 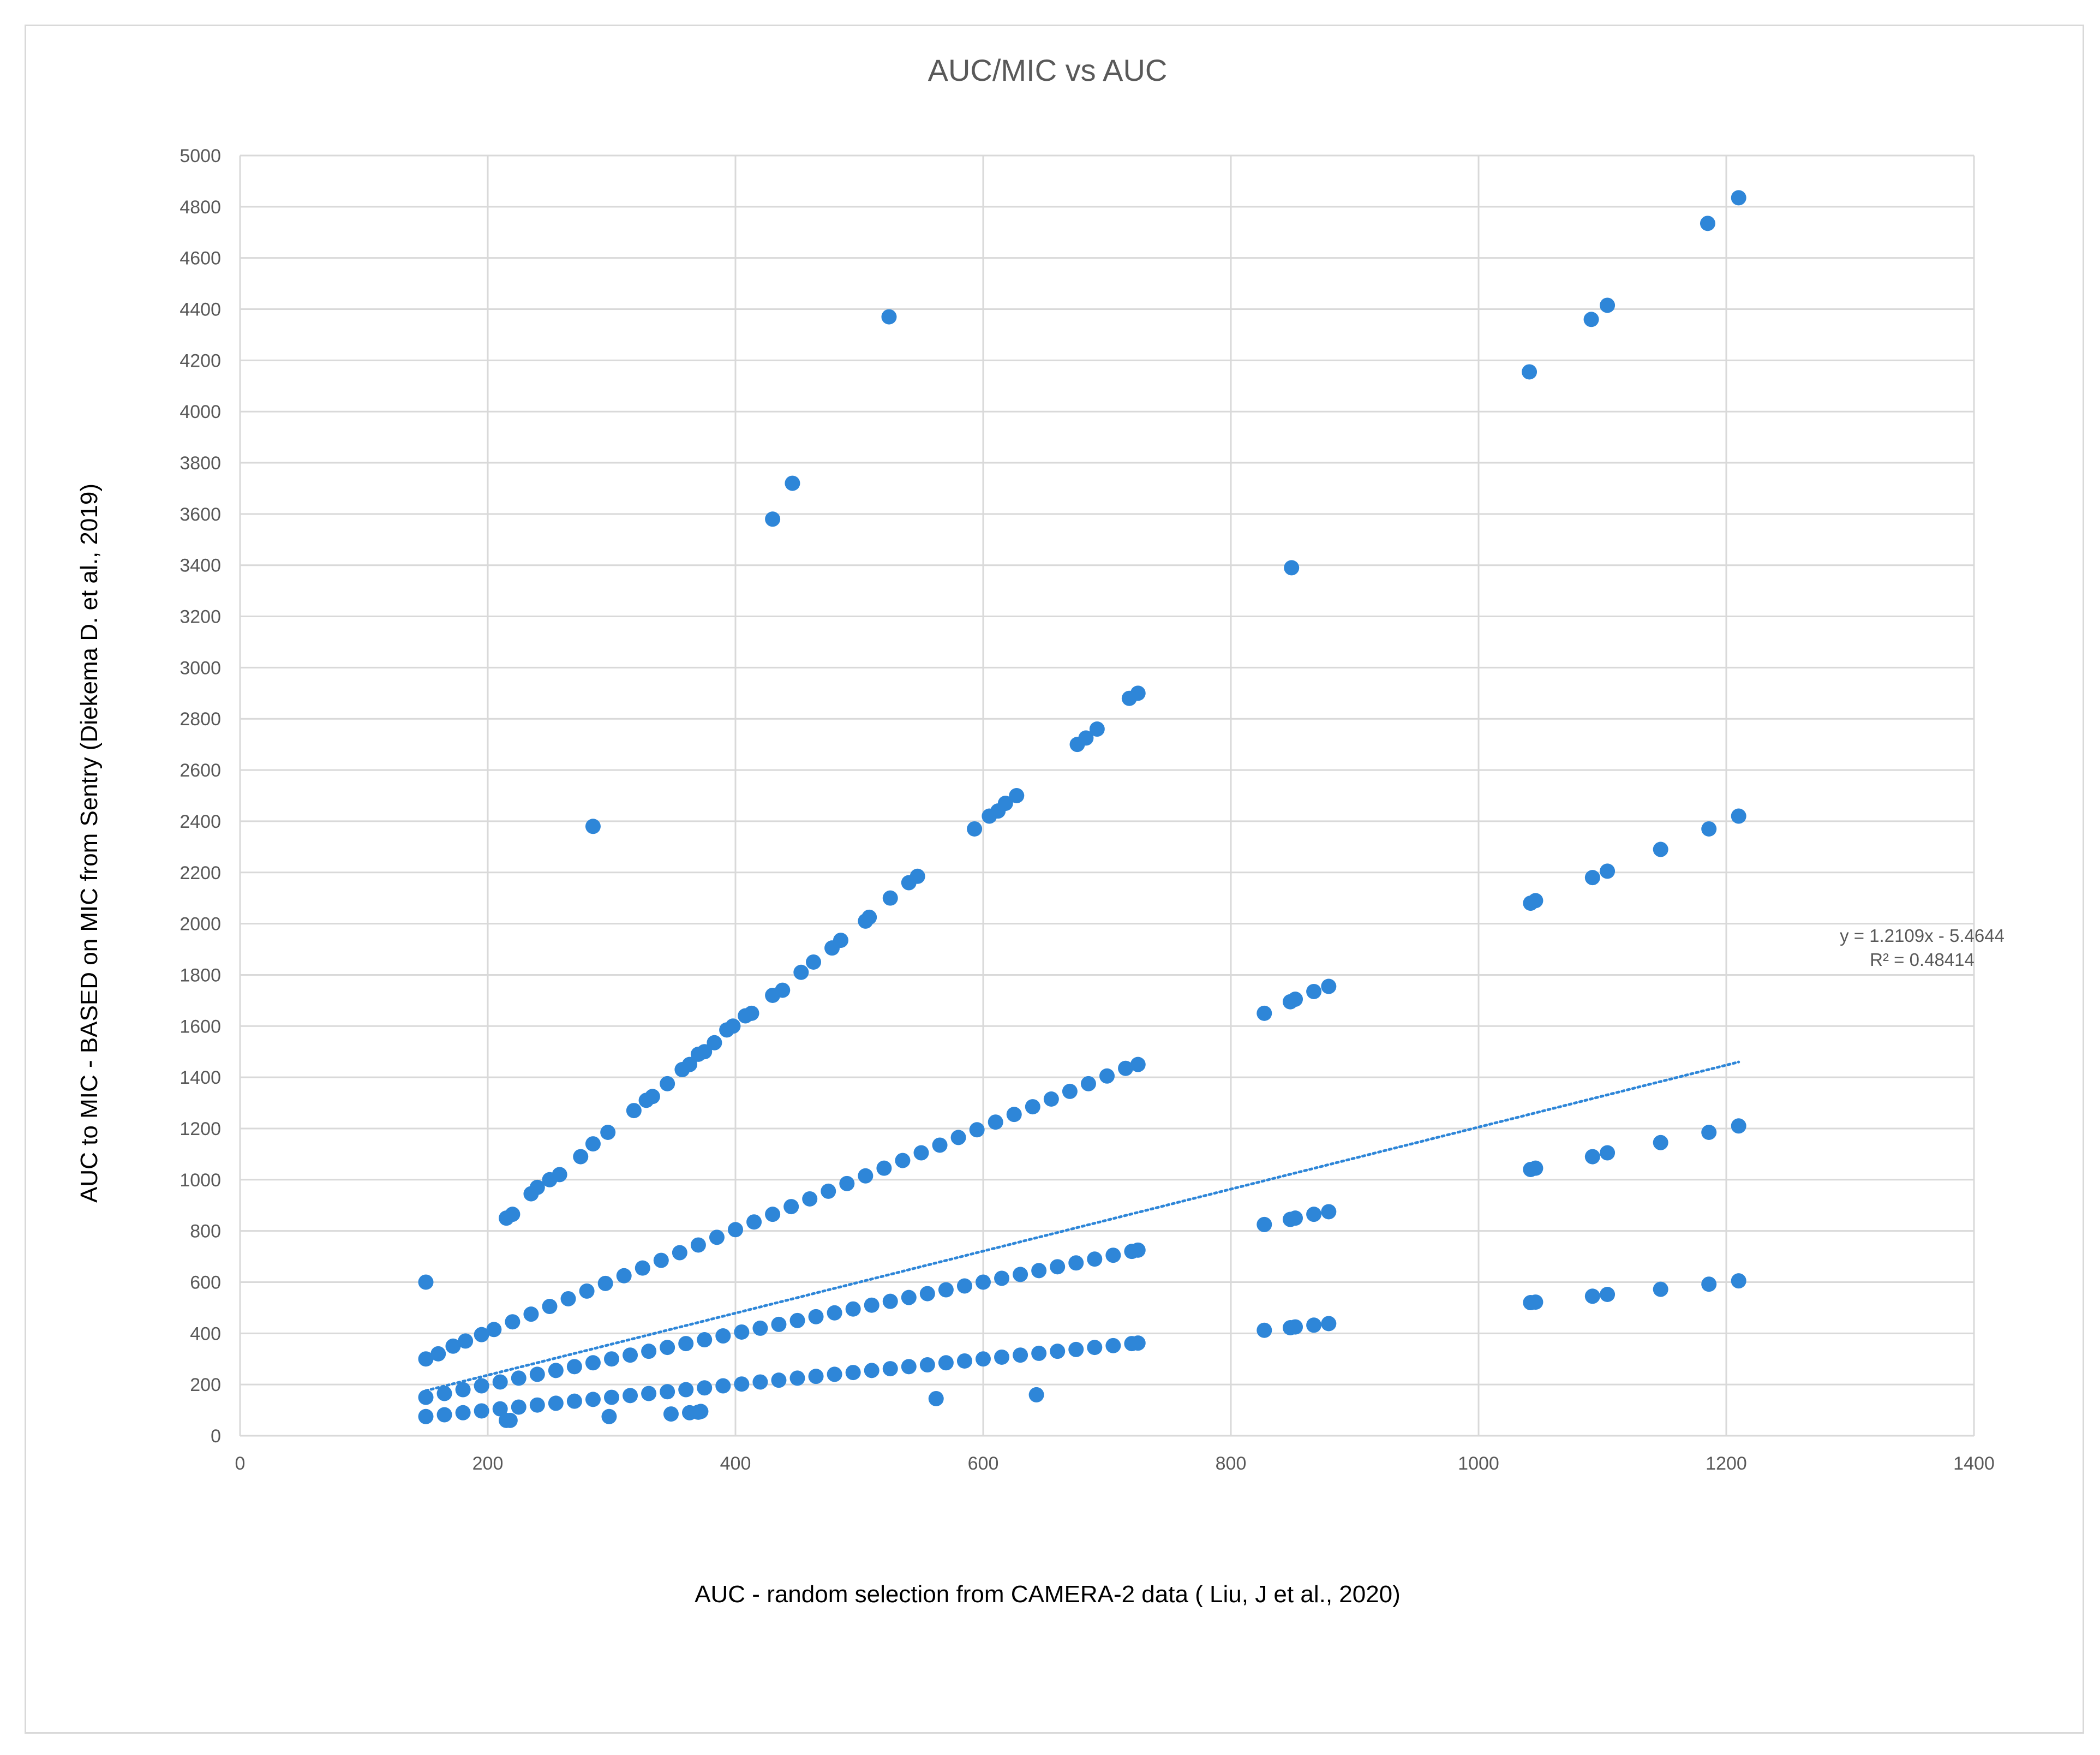 What do you see at coordinates (205, 1231) in the screenshot?
I see `y-tick-label: 800` at bounding box center [205, 1231].